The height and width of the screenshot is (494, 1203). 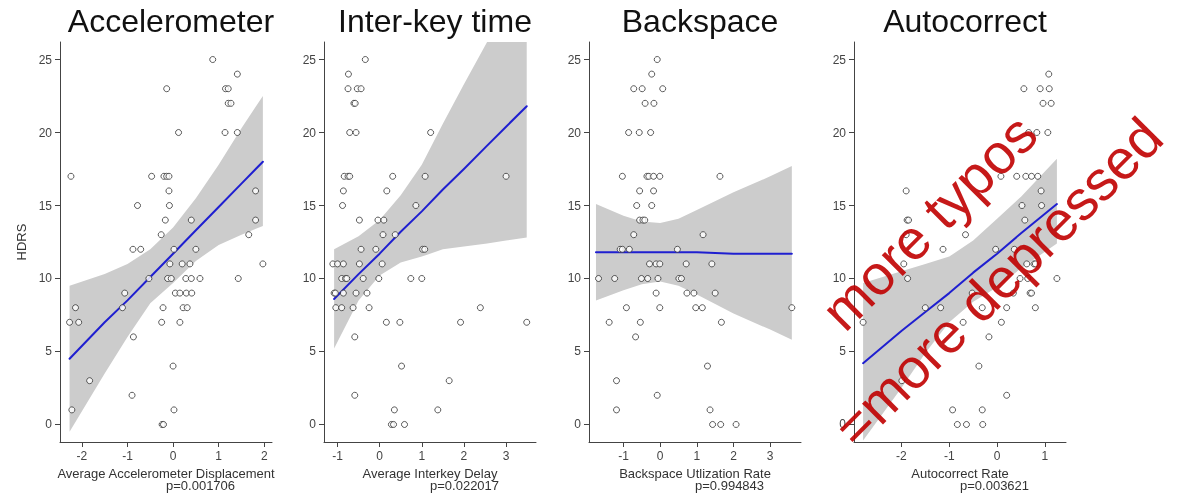 I want to click on x-axis-title: Average Accelerometer Displacement, so click(x=166, y=473).